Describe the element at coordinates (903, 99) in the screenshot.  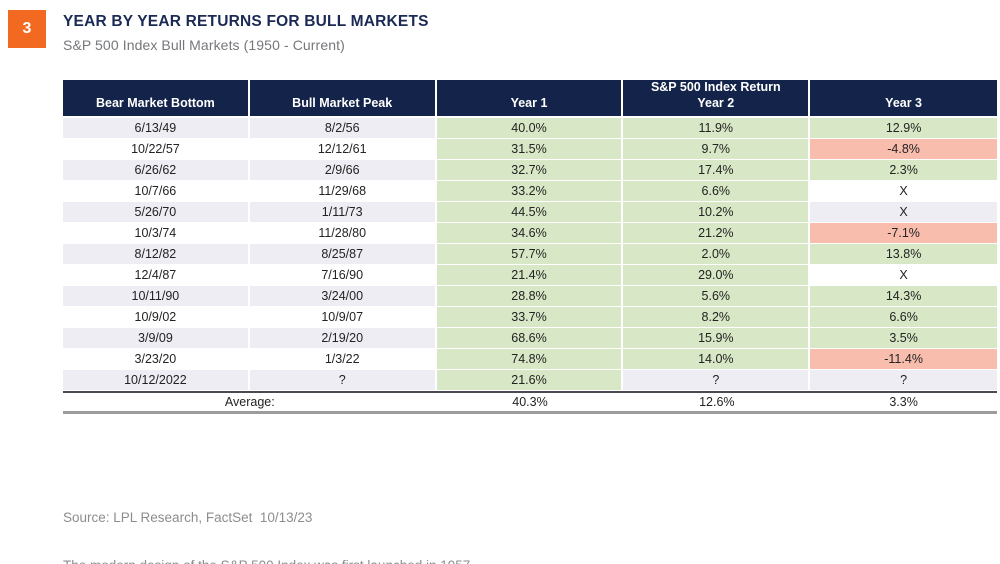
I see `col-header-year-3: Year 3` at that location.